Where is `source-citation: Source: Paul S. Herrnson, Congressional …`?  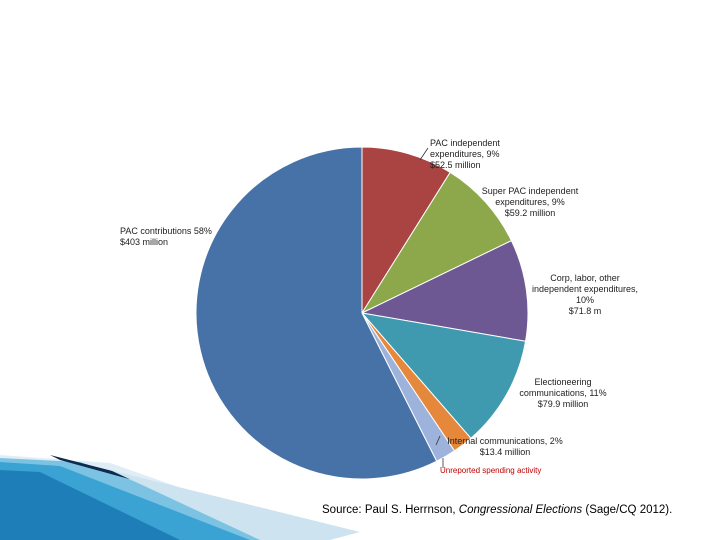 source-citation: Source: Paul S. Herrnson, Congressional … is located at coordinates (518, 510).